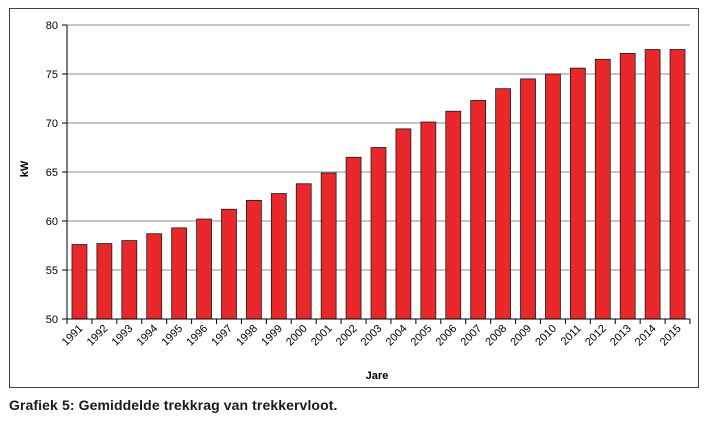 Image resolution: width=708 pixels, height=423 pixels. I want to click on x-tick-label: 2006, so click(447, 336).